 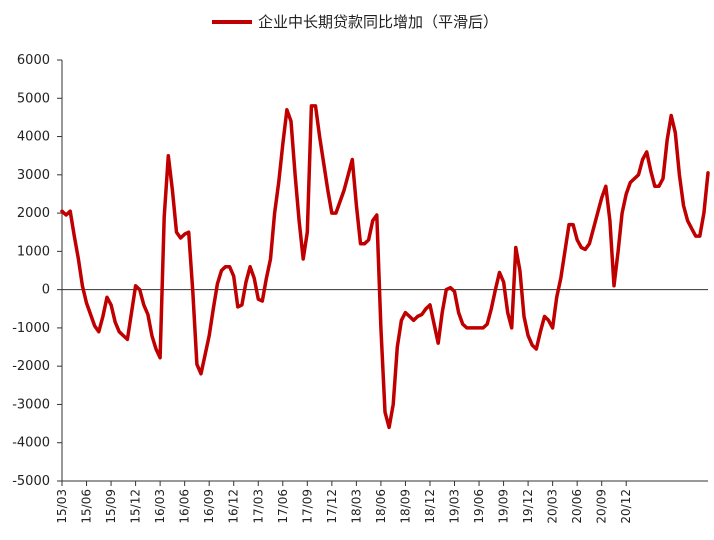 I want to click on x-tick-label: 19/12, so click(x=528, y=506).